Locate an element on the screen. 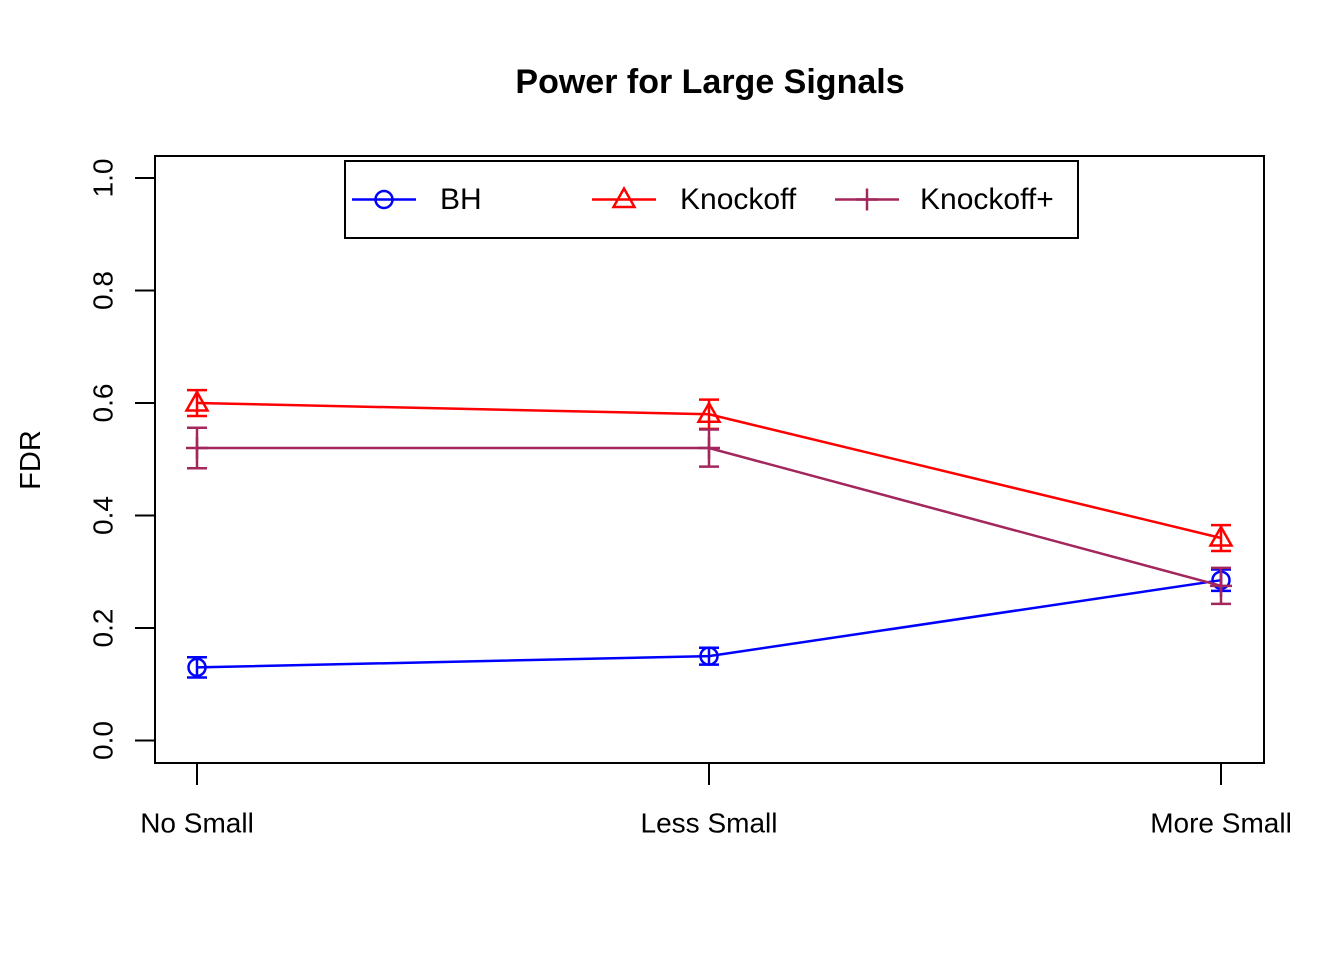  legend-item-knockoff-label: Knockoff is located at coordinates (738, 199).